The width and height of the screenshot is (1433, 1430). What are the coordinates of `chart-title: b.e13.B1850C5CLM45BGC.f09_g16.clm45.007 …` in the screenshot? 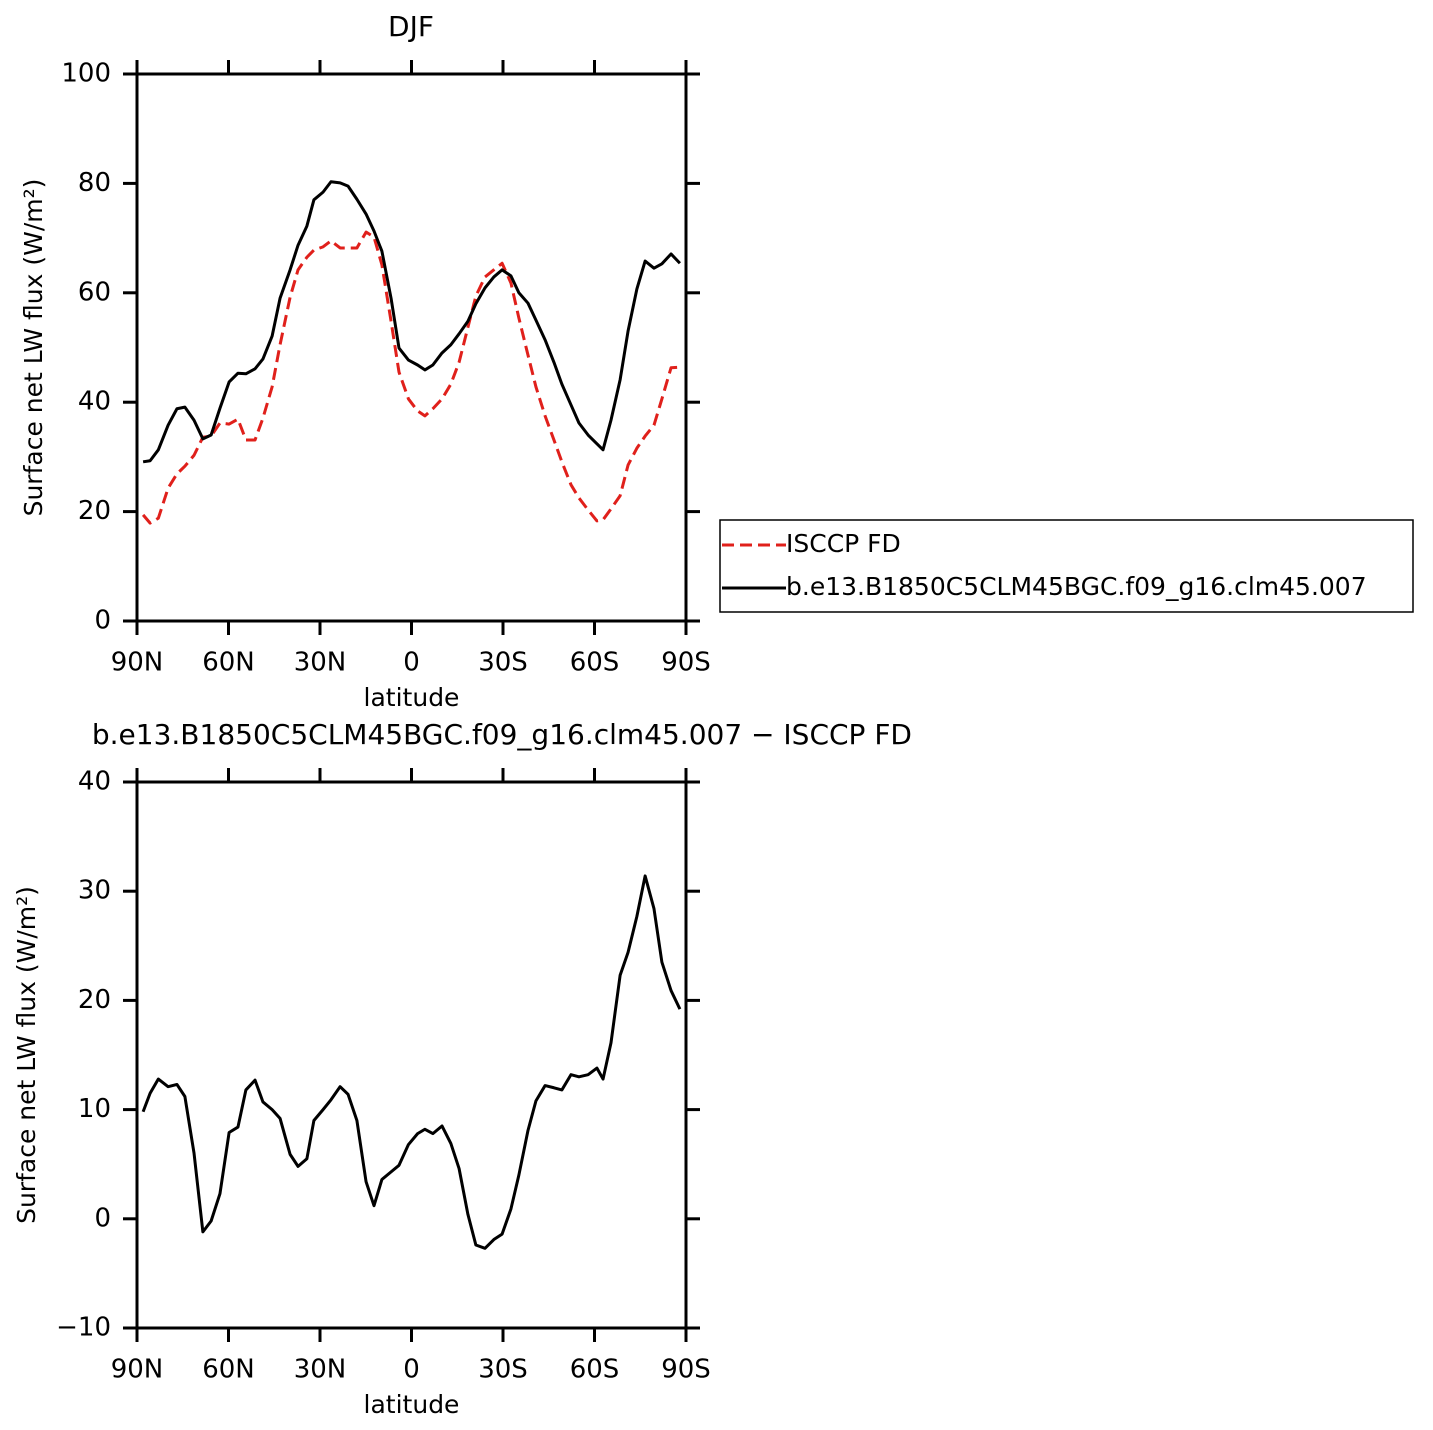 It's located at (502, 734).